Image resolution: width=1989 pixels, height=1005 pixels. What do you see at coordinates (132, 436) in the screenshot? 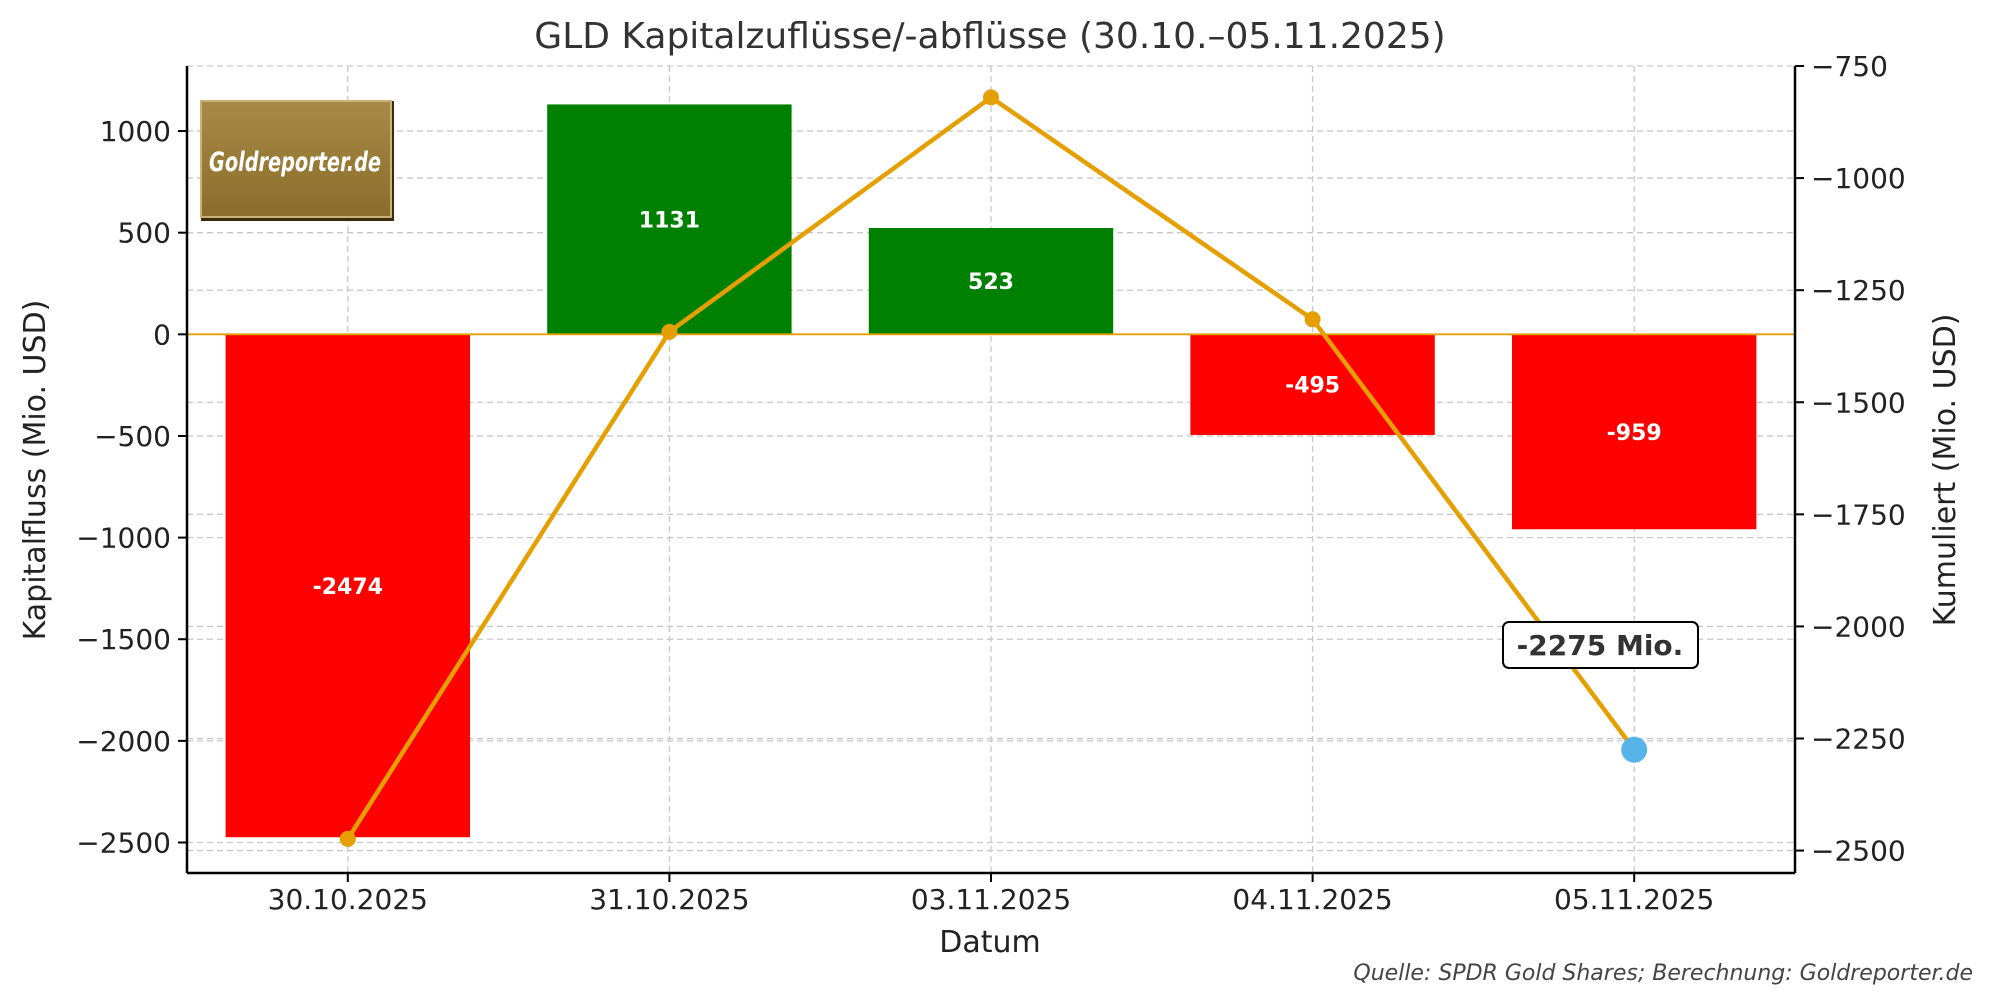
I see `left-tick-label: −500` at bounding box center [132, 436].